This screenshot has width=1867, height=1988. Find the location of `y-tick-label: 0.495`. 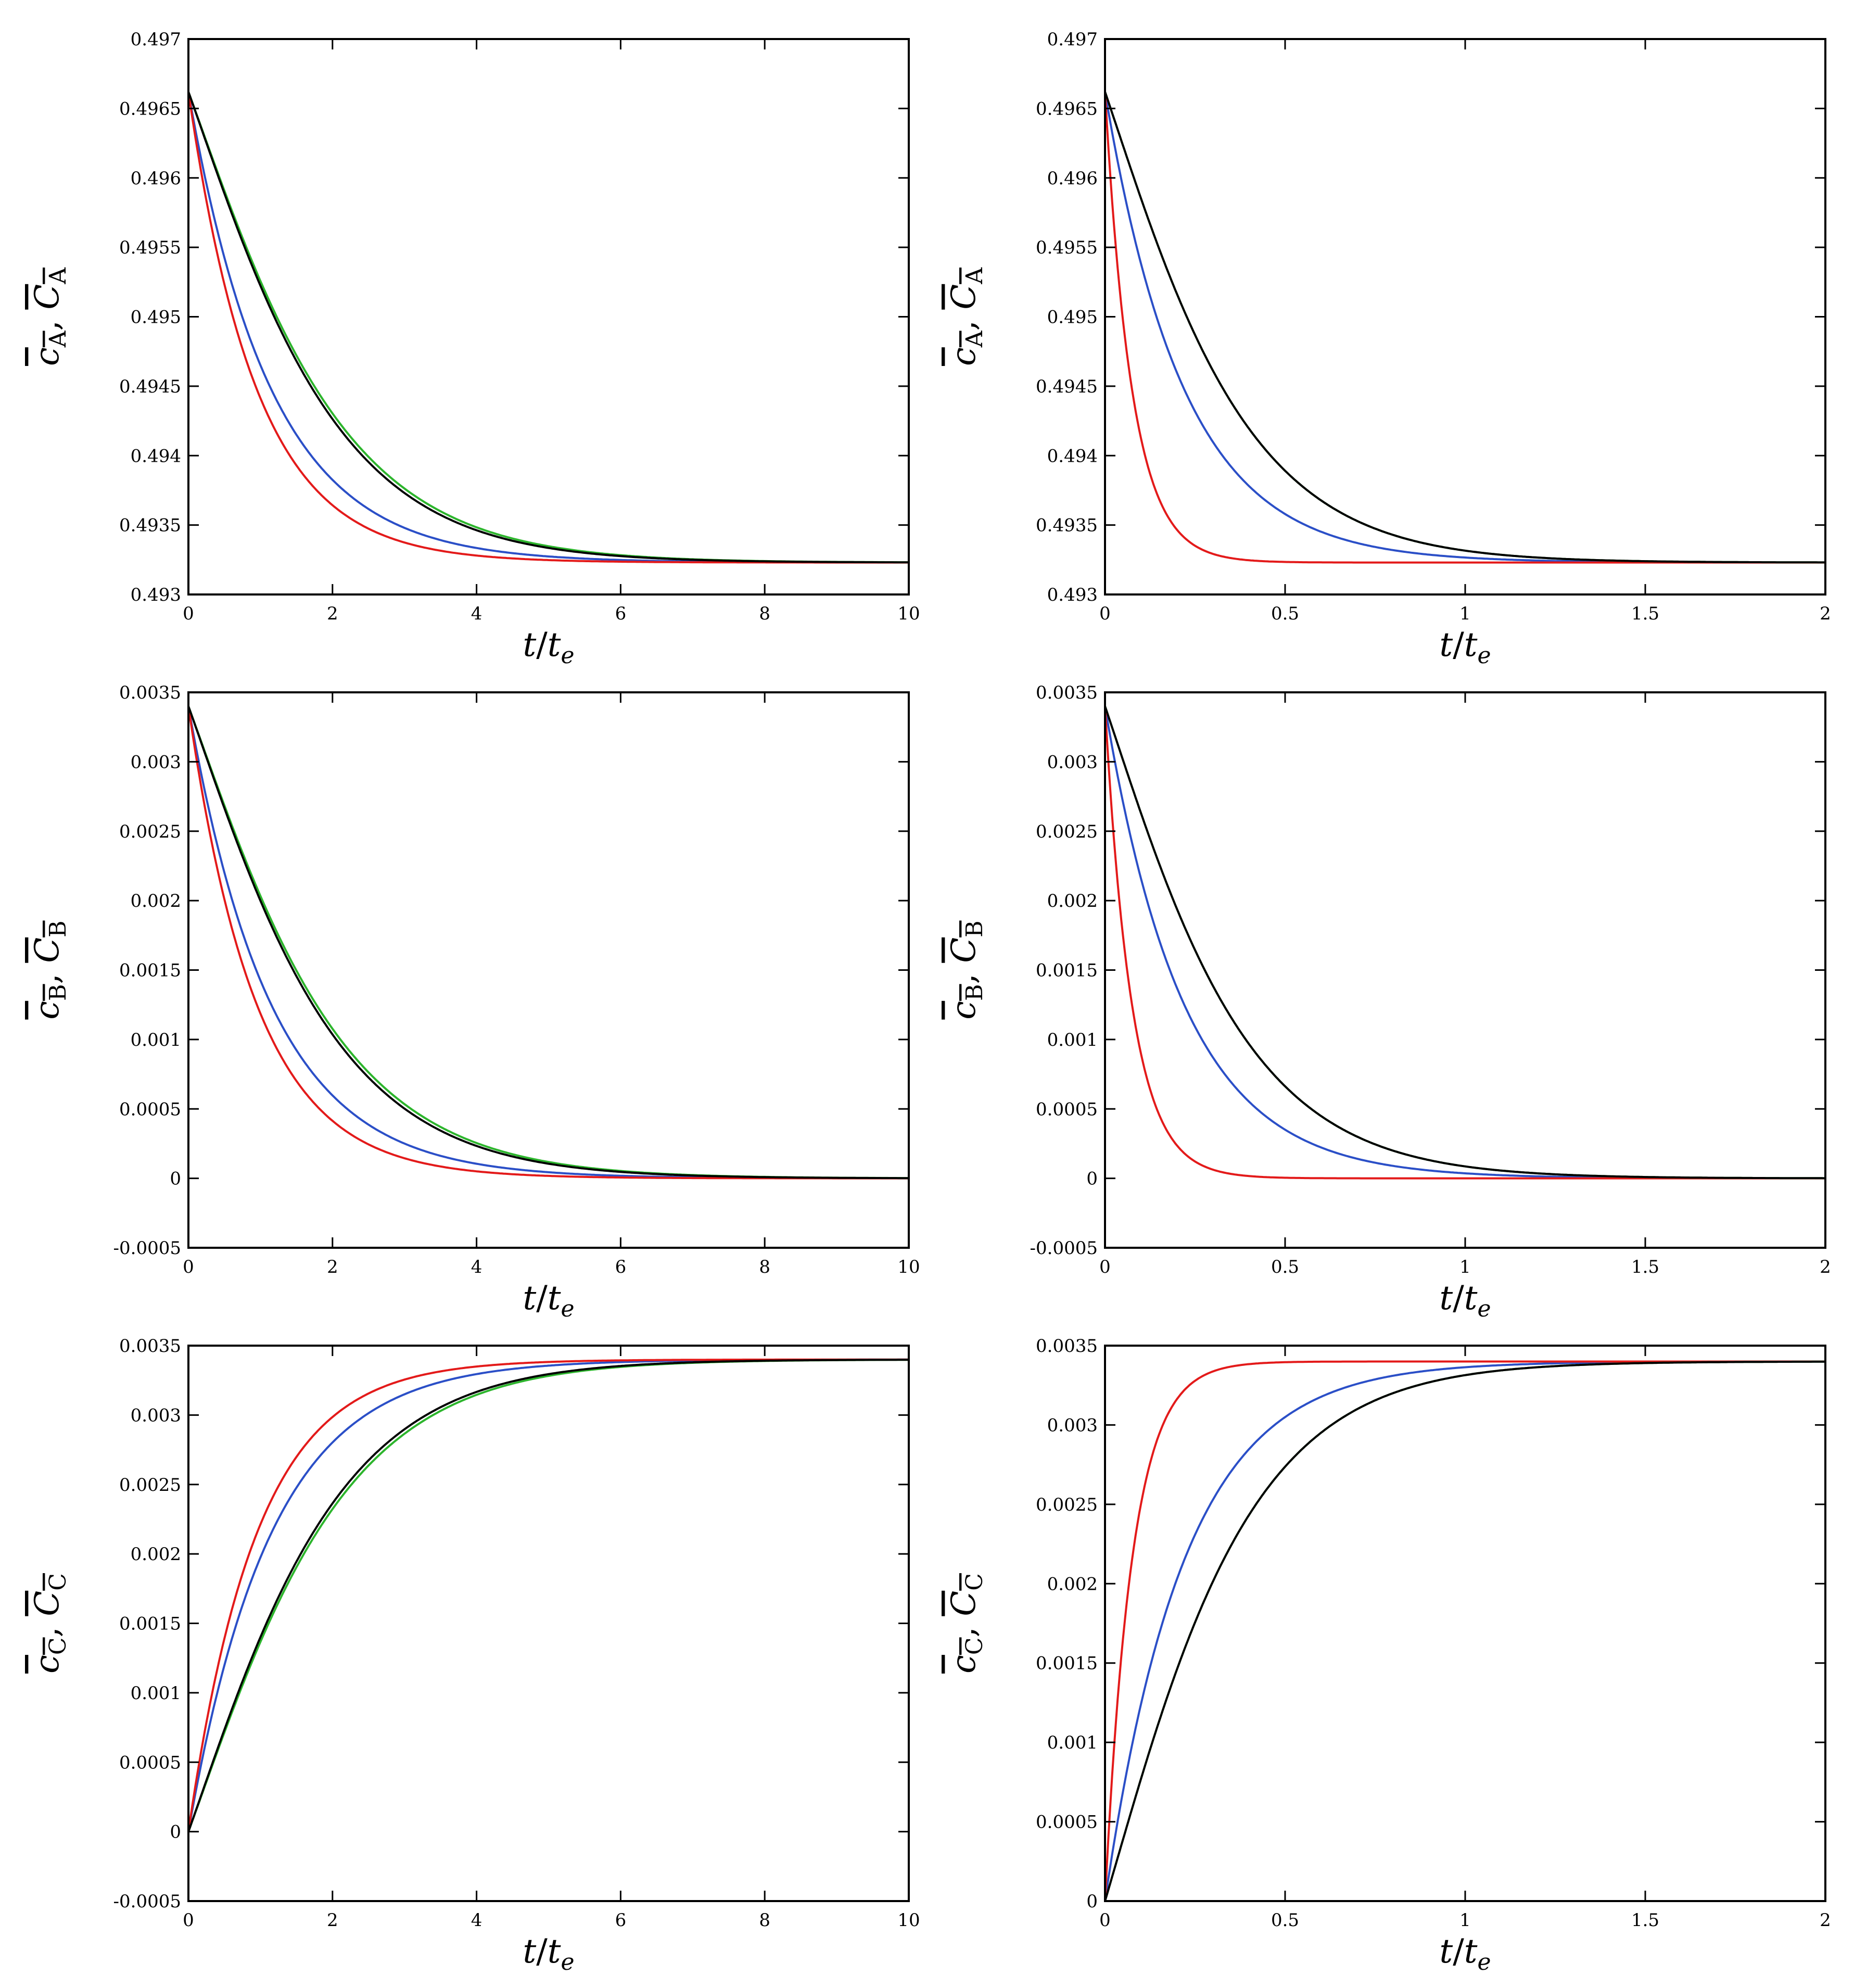

y-tick-label: 0.495 is located at coordinates (1072, 317).